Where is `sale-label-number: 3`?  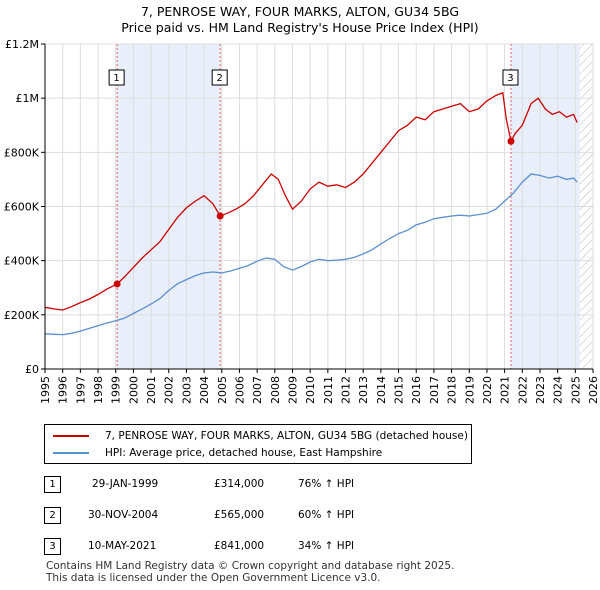 sale-label-number: 3 is located at coordinates (510, 78).